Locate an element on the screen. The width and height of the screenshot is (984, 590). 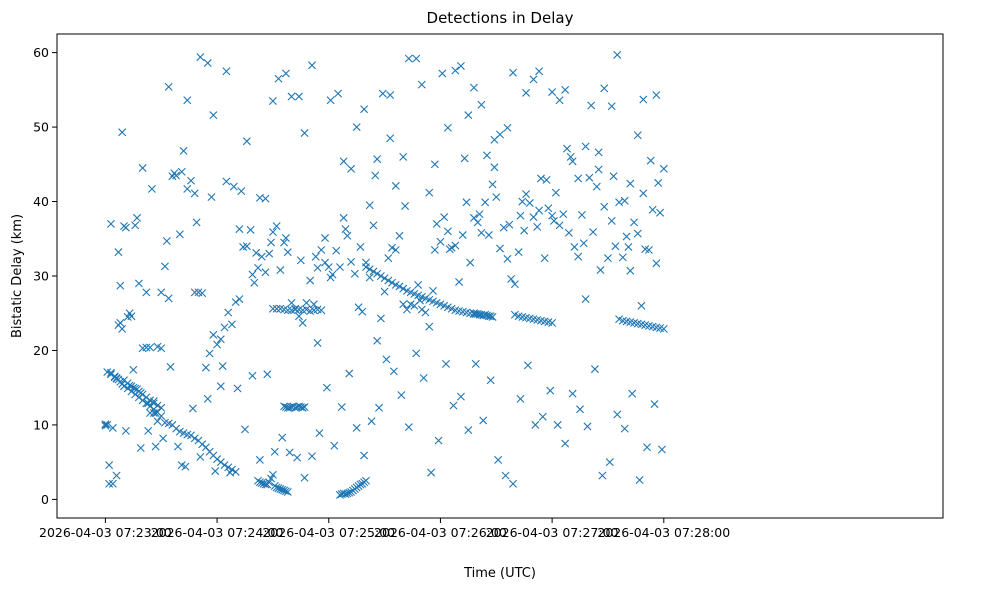
y-tick-label: 0 is located at coordinates (45, 499).